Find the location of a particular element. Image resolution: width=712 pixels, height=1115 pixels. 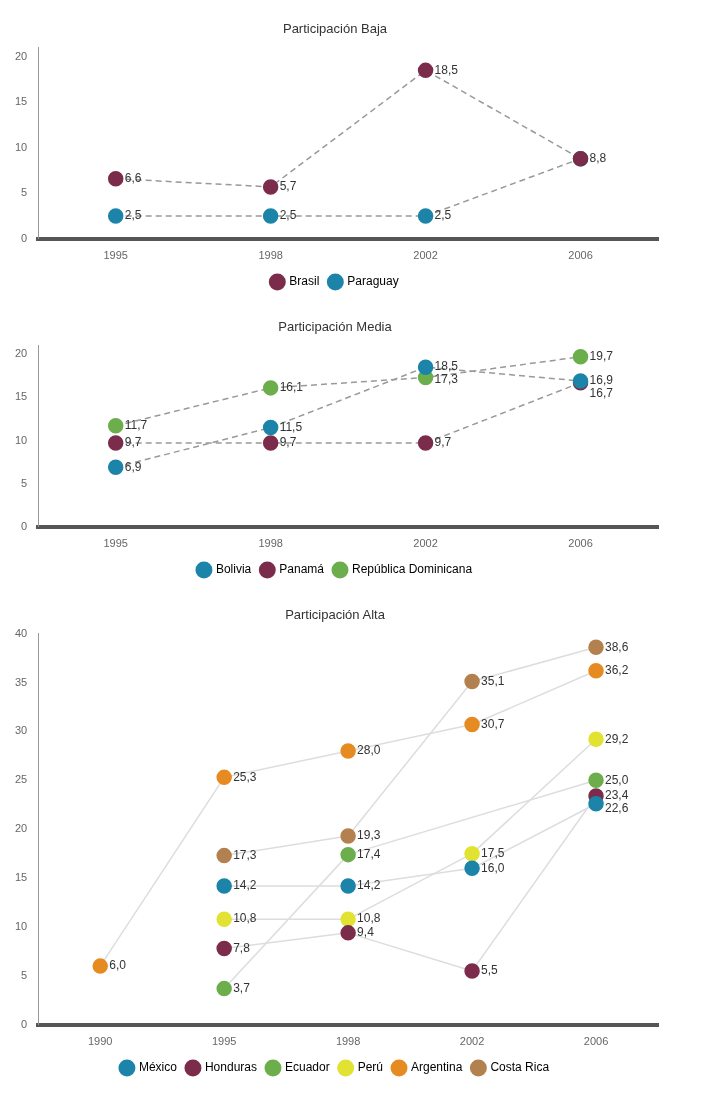

legend-label: Perú is located at coordinates (370, 1067).